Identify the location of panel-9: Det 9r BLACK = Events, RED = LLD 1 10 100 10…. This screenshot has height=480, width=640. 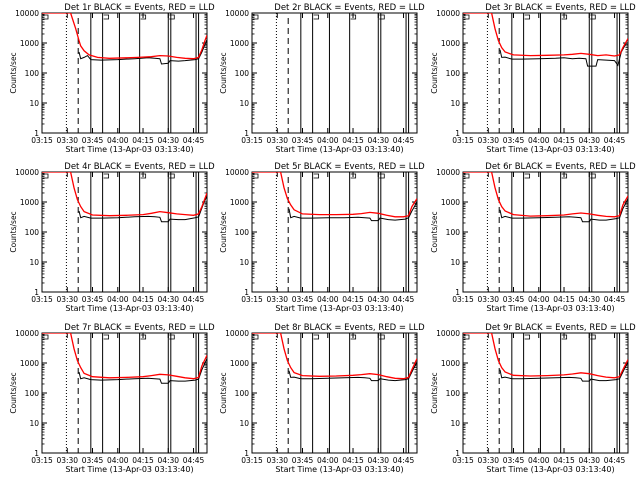
(533, 398).